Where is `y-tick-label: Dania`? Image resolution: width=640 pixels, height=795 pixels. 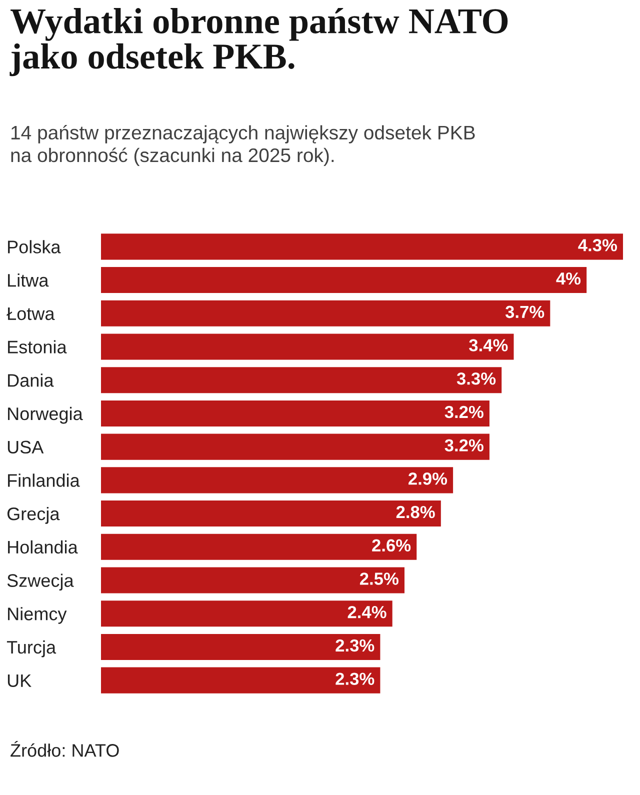 y-tick-label: Dania is located at coordinates (31, 380).